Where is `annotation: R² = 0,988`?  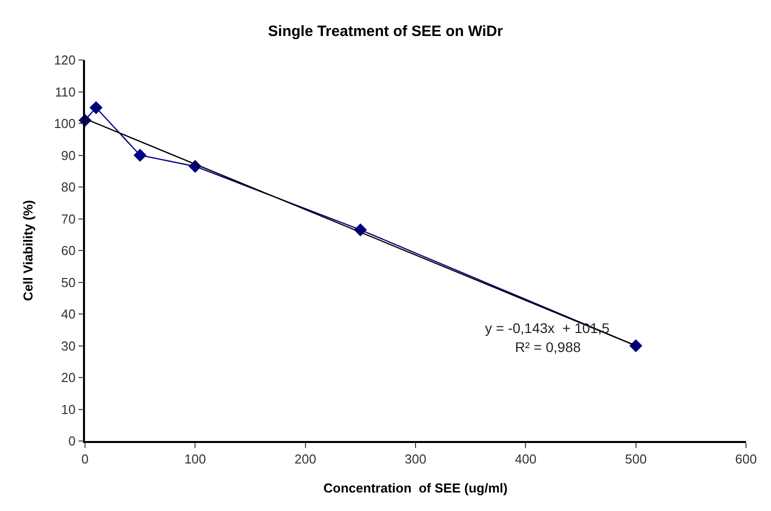 annotation: R² = 0,988 is located at coordinates (548, 347).